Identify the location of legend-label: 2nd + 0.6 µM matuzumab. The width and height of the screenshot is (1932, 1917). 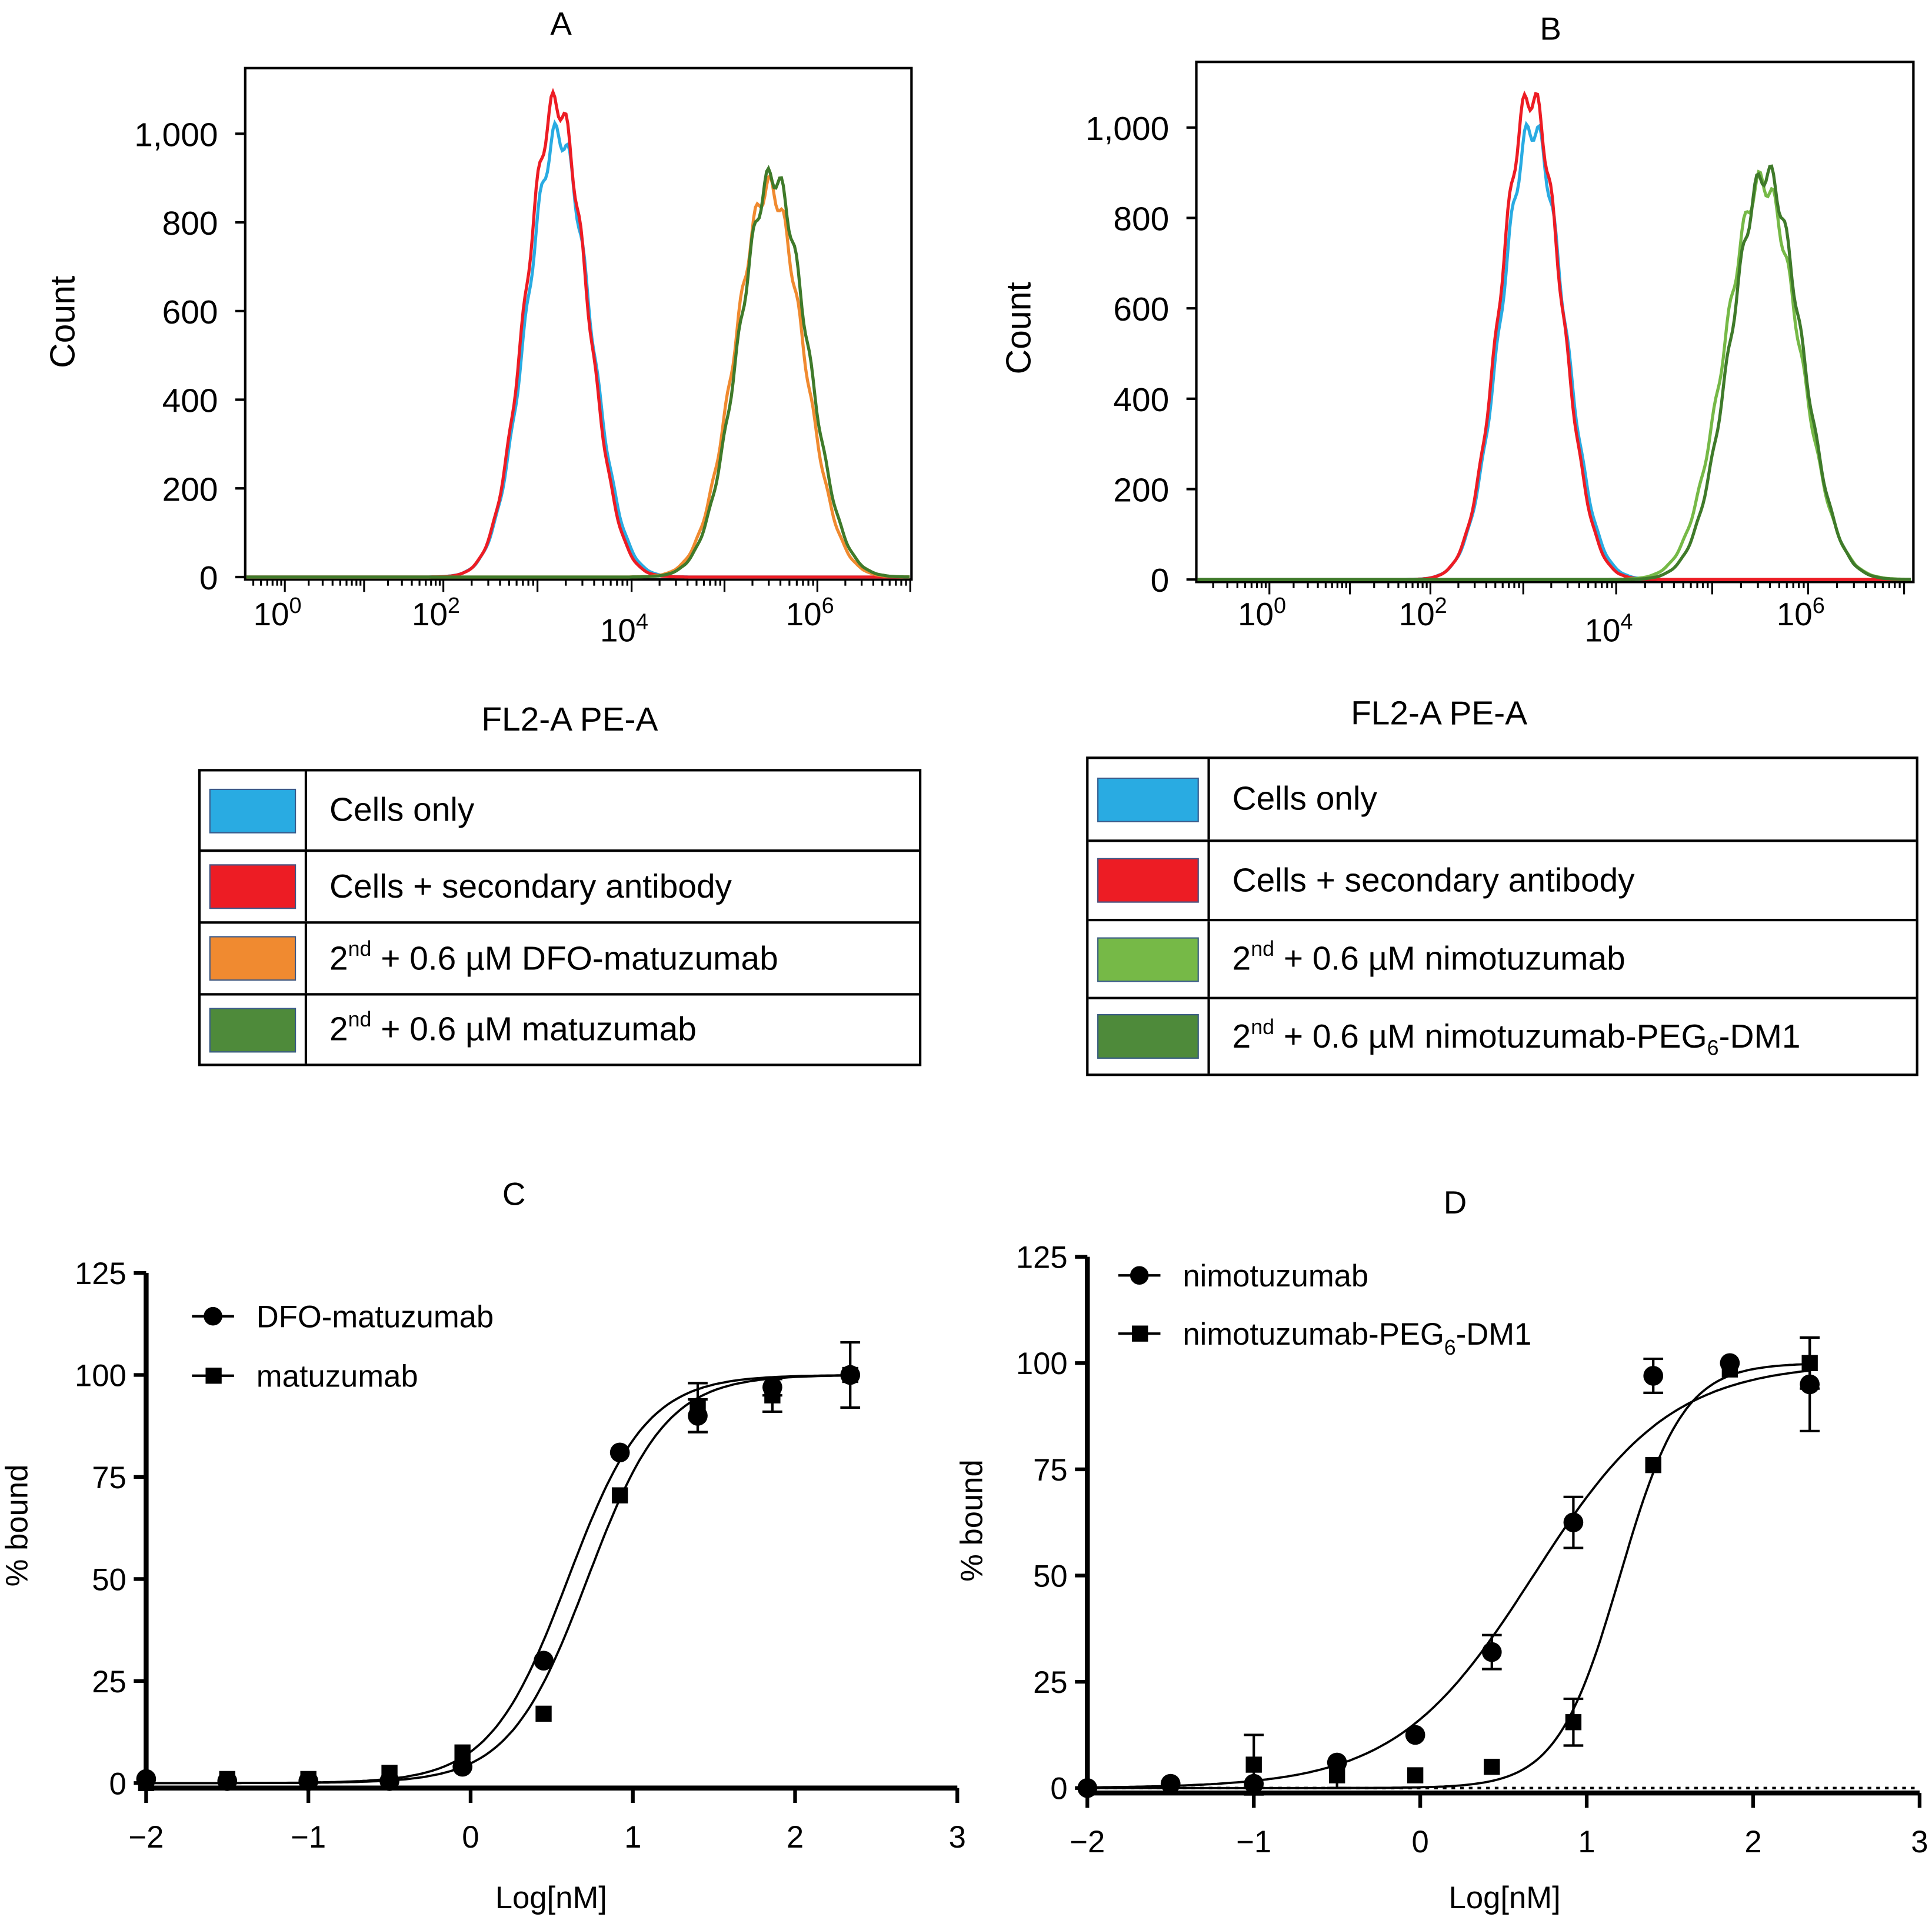
(502, 1029).